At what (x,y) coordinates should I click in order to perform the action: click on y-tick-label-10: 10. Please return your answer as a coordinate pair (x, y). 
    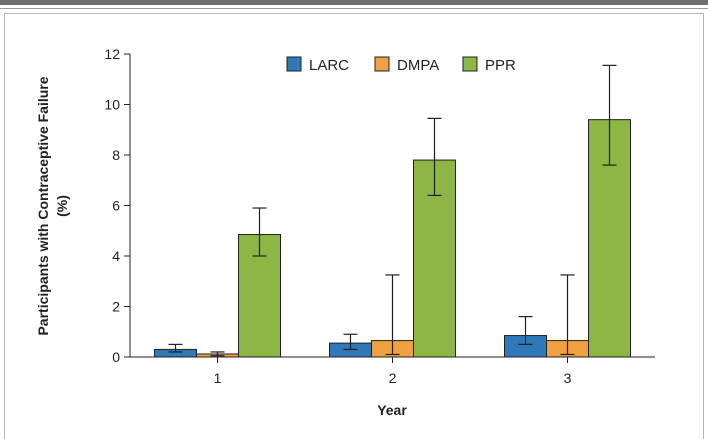
    Looking at the image, I should click on (112, 105).